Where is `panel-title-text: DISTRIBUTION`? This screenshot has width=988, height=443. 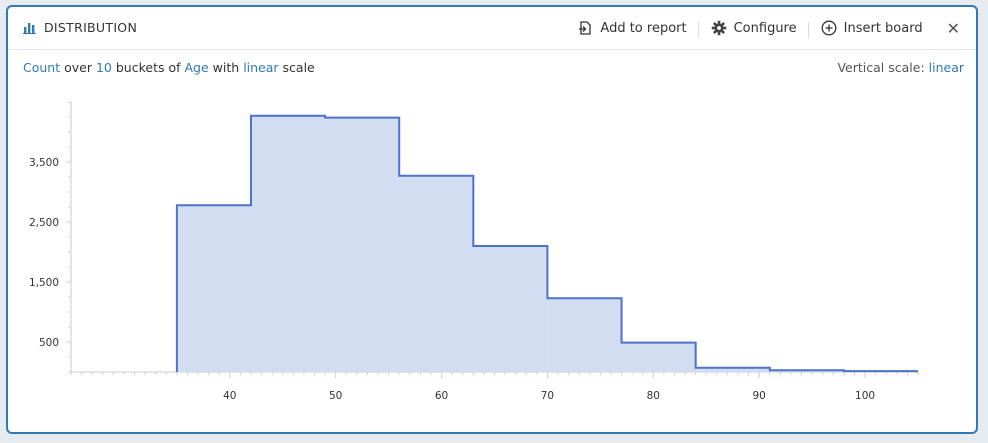
panel-title-text: DISTRIBUTION is located at coordinates (91, 27).